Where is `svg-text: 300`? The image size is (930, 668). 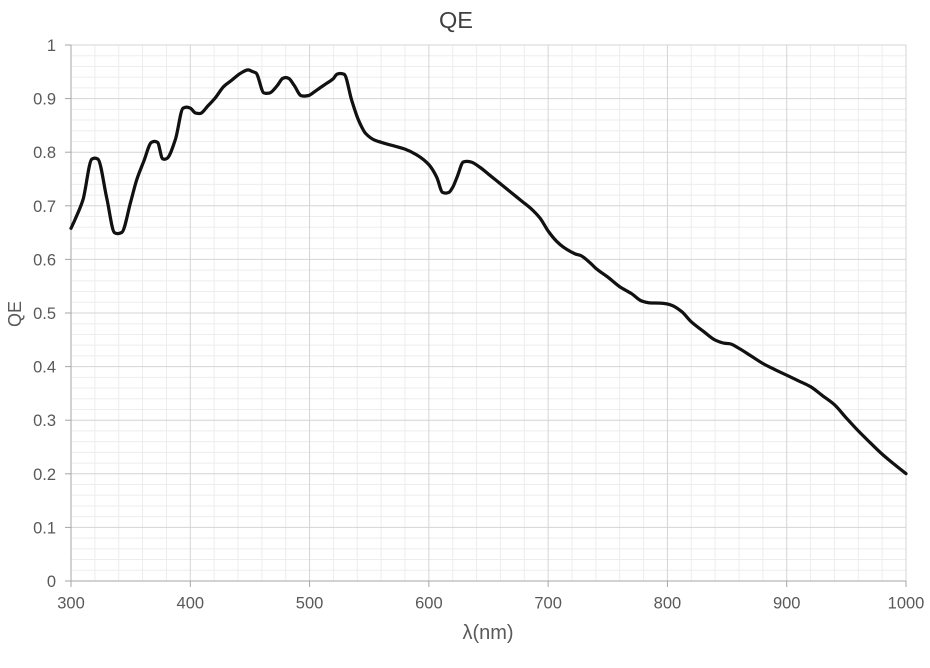 svg-text: 300 is located at coordinates (71, 604).